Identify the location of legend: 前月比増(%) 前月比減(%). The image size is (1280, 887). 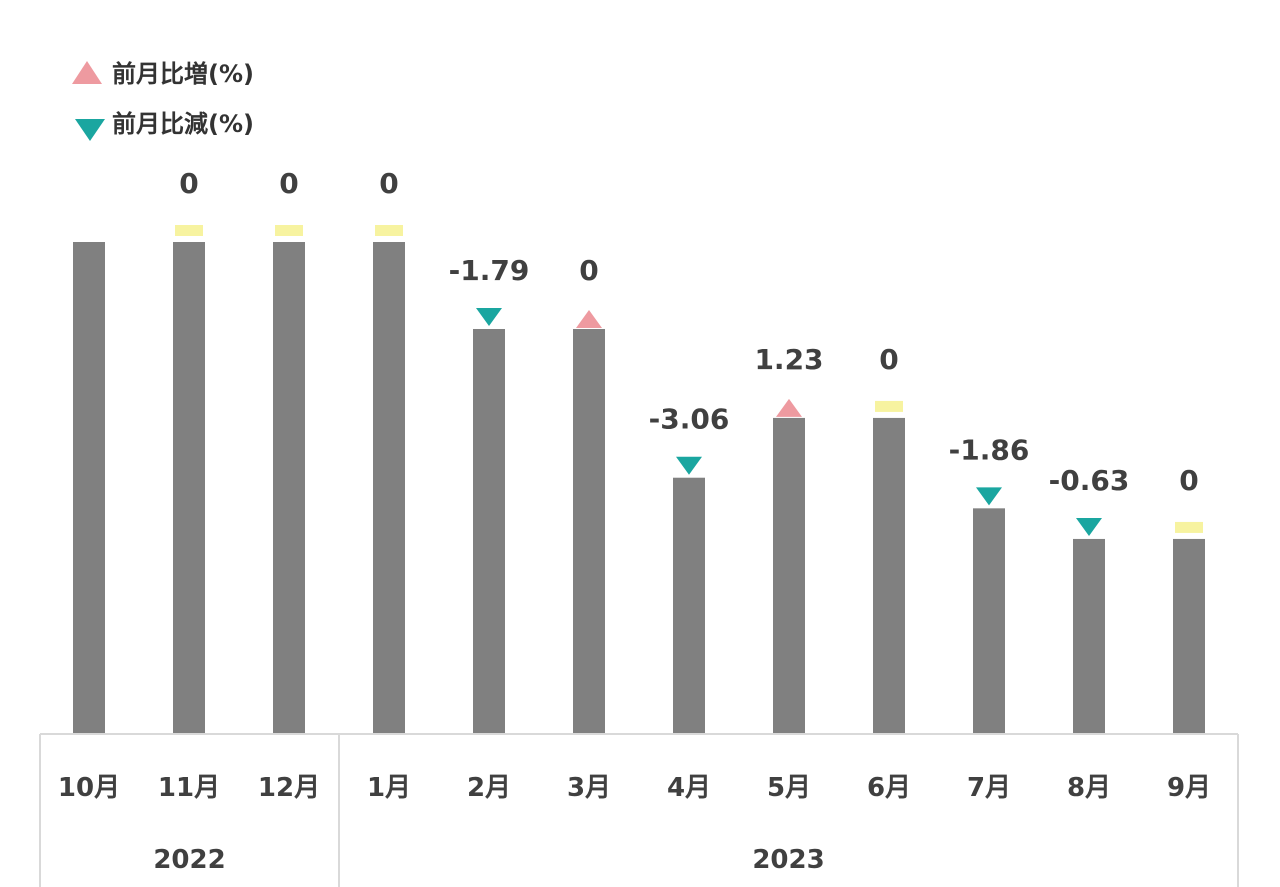
(163, 100).